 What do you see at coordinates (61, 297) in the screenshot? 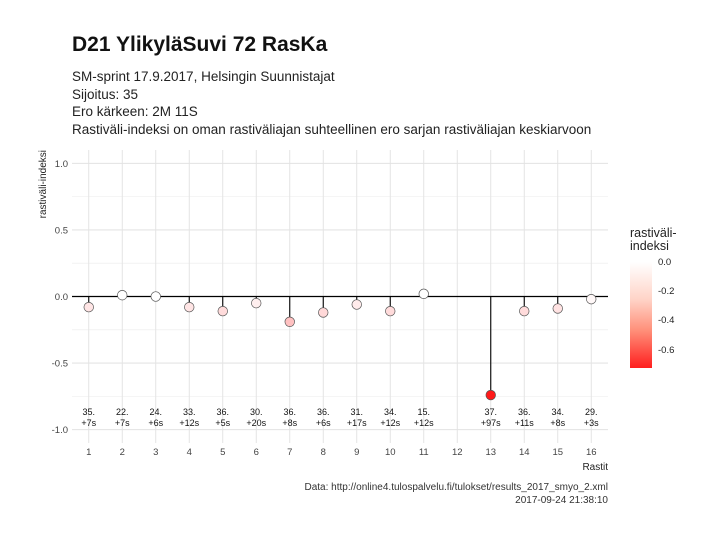
I see `y-tick-label: 0.0` at bounding box center [61, 297].